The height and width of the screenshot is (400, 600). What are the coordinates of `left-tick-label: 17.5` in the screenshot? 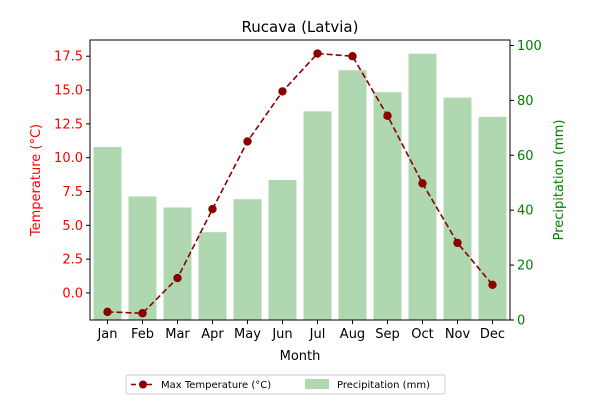 It's located at (68, 57).